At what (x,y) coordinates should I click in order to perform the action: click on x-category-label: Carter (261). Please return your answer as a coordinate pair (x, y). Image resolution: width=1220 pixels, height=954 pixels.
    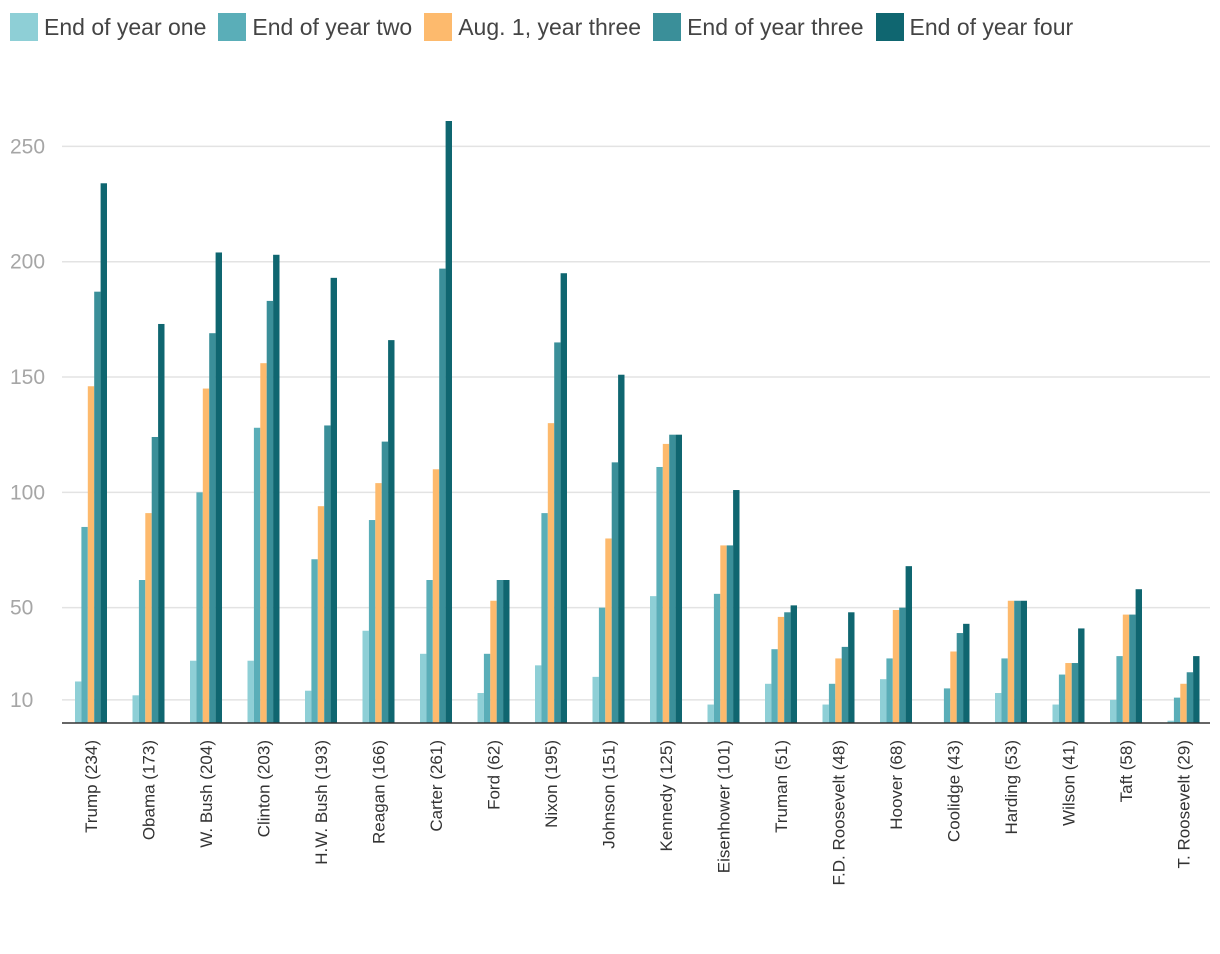
    Looking at the image, I should click on (436, 786).